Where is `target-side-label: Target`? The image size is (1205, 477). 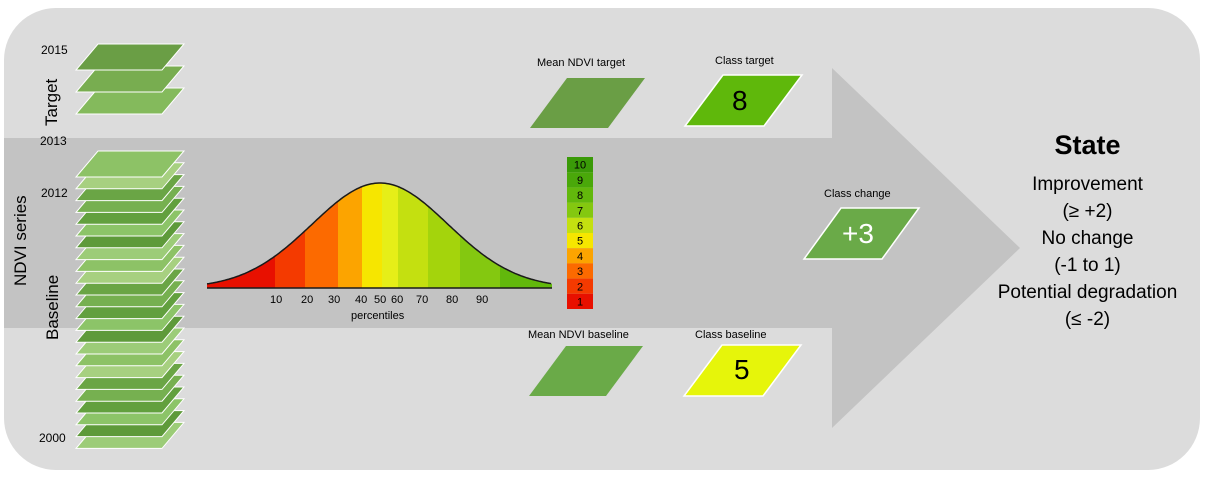
target-side-label: Target is located at coordinates (51, 102).